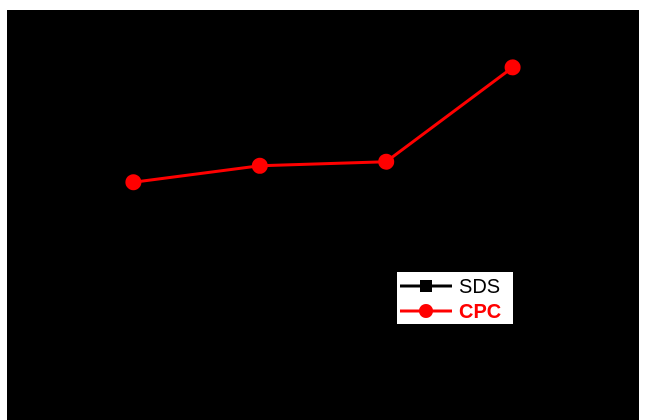 The height and width of the screenshot is (420, 646). What do you see at coordinates (479, 287) in the screenshot?
I see `legend-label-sds: SDS` at bounding box center [479, 287].